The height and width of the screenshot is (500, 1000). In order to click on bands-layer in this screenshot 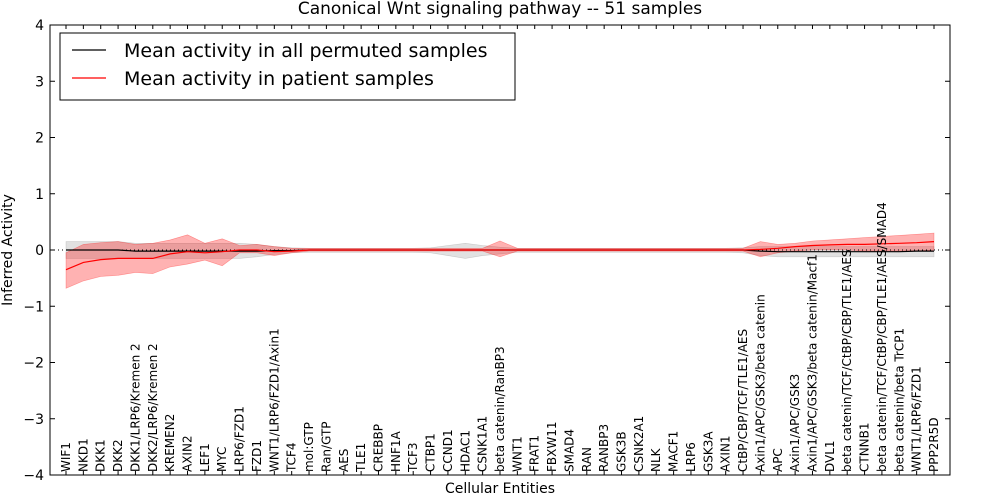, I will do `click(500, 260)`.